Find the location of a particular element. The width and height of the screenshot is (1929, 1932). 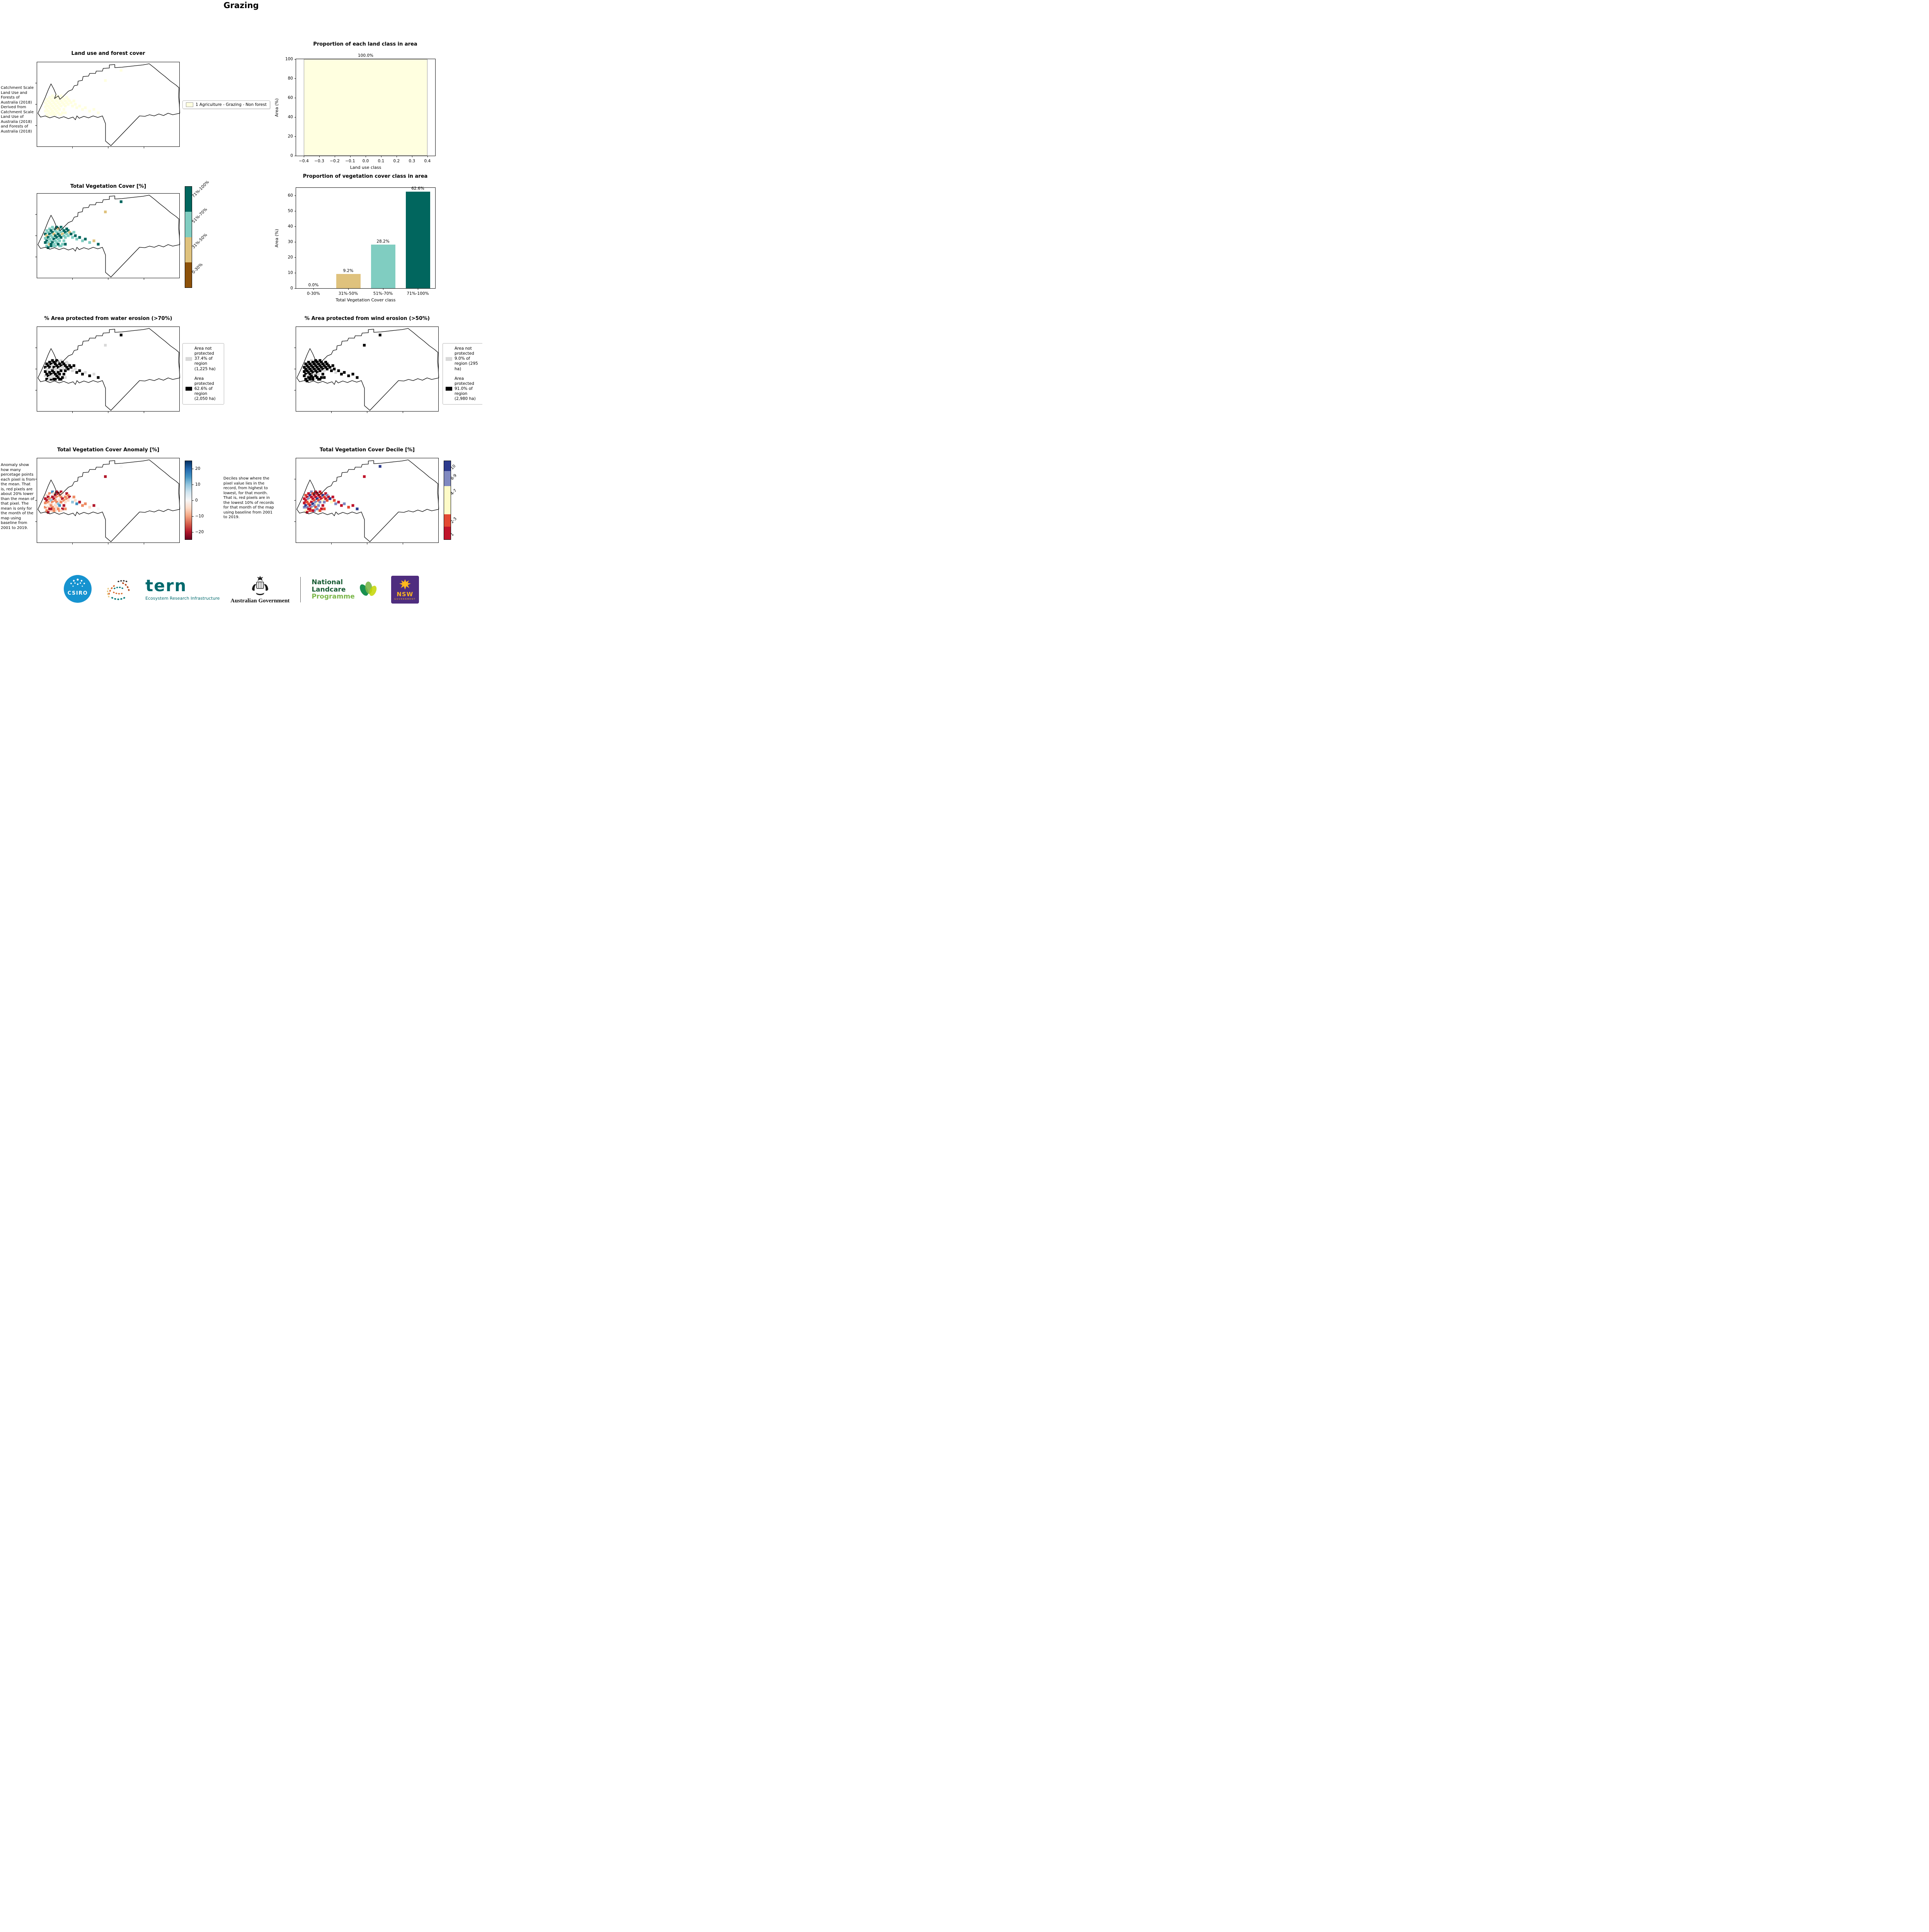

veg-cover-colorbar is located at coordinates (188, 237).